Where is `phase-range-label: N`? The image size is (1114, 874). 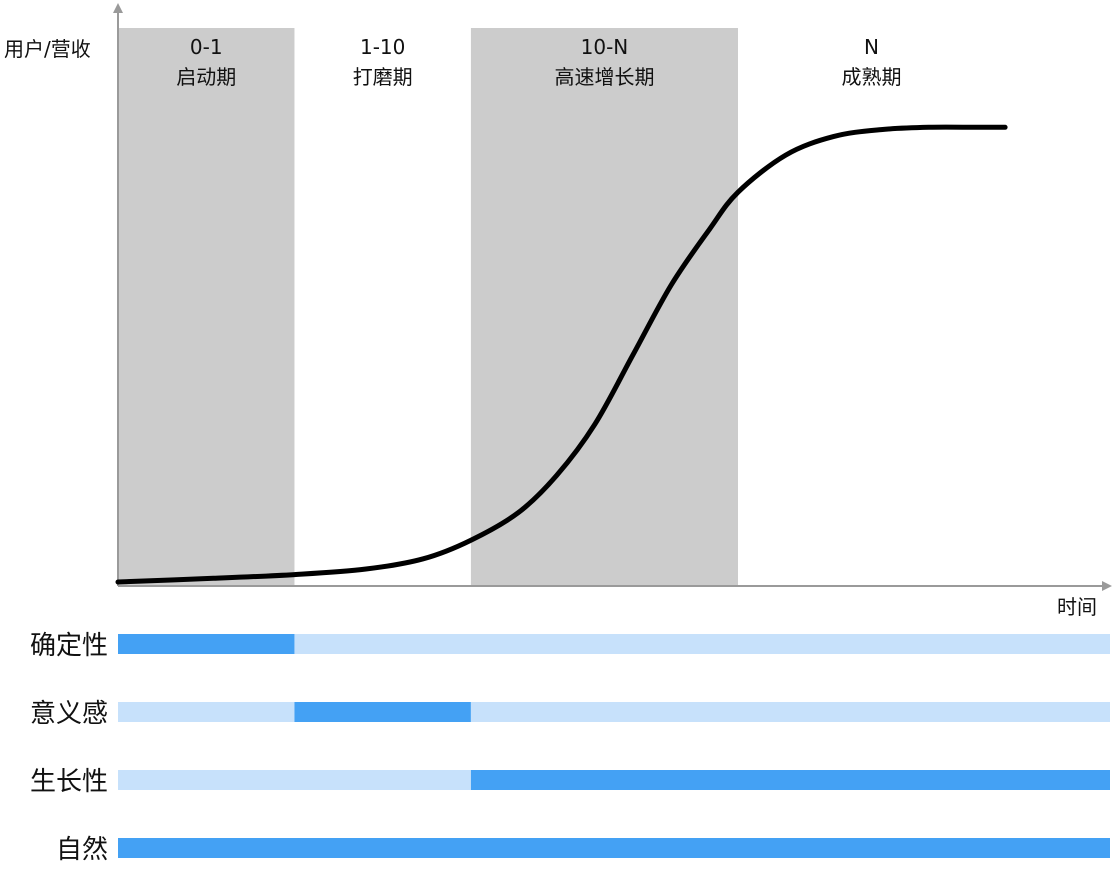 phase-range-label: N is located at coordinates (871, 47).